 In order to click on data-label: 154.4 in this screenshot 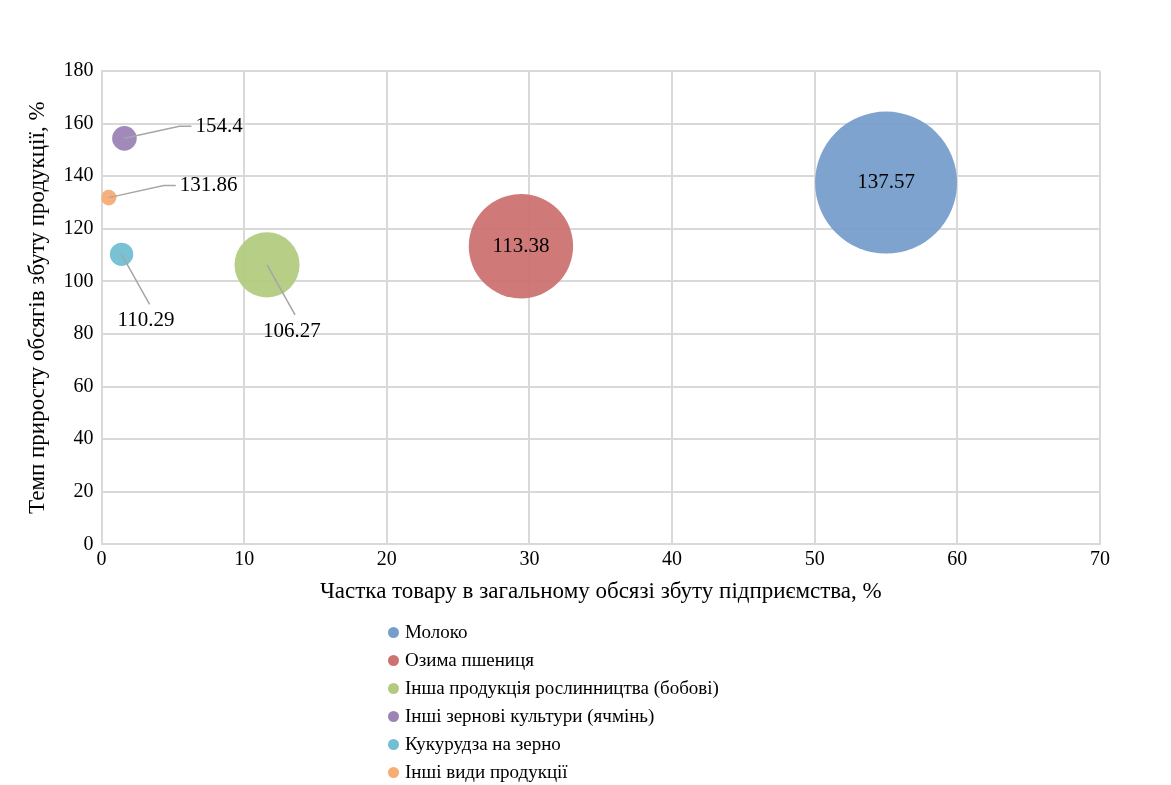, I will do `click(219, 124)`.